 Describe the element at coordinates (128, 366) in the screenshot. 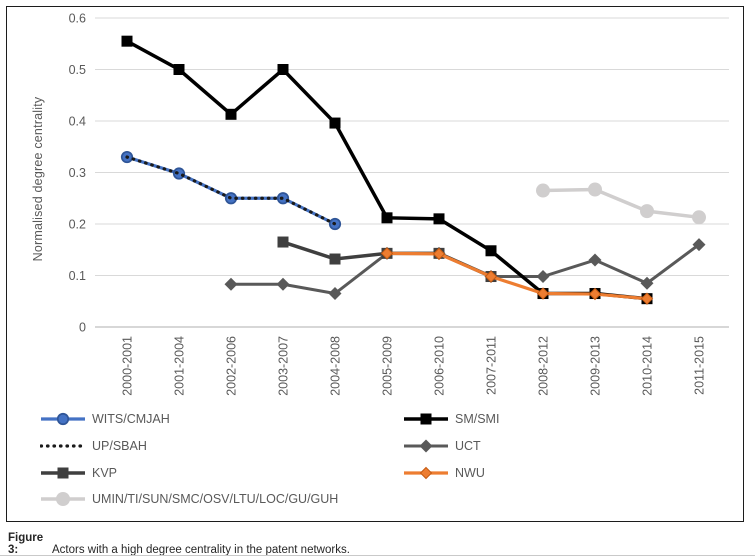

I see `x-tick-label: 2000-2001` at that location.